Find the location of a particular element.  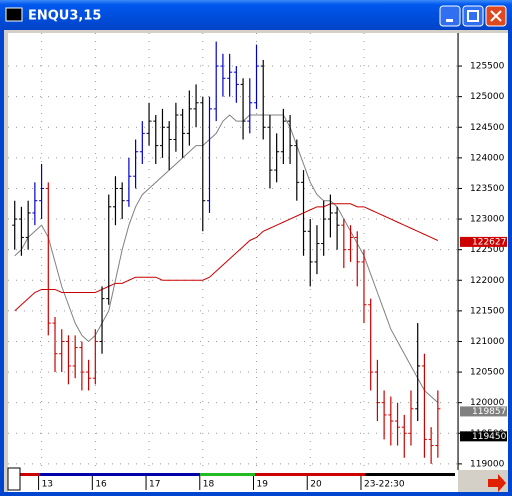

x-tick-label: 16 is located at coordinates (101, 485).